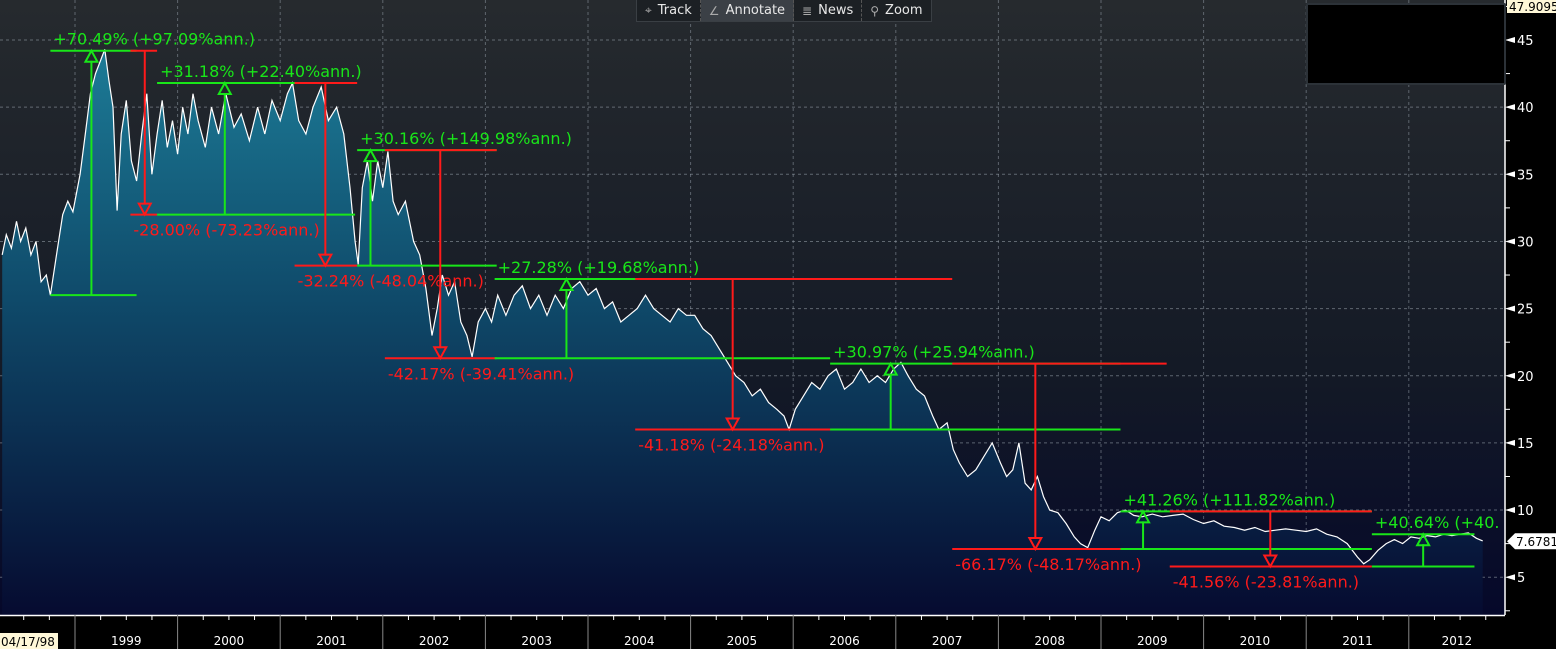 This screenshot has width=1556, height=649. I want to click on track-label: Track, so click(674, 10).